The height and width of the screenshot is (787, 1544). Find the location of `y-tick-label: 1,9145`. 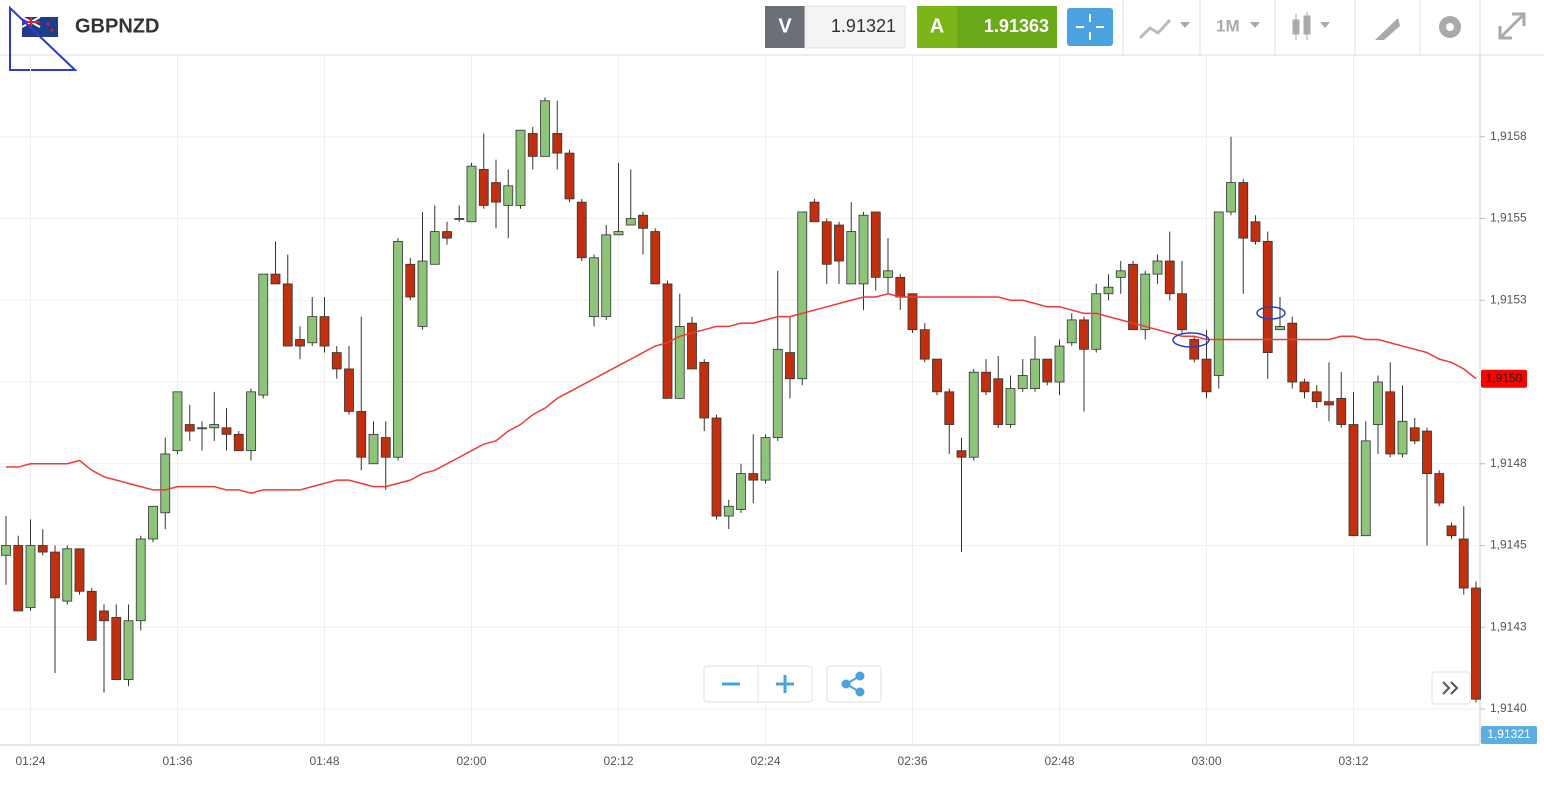

y-tick-label: 1,9145 is located at coordinates (1508, 545).